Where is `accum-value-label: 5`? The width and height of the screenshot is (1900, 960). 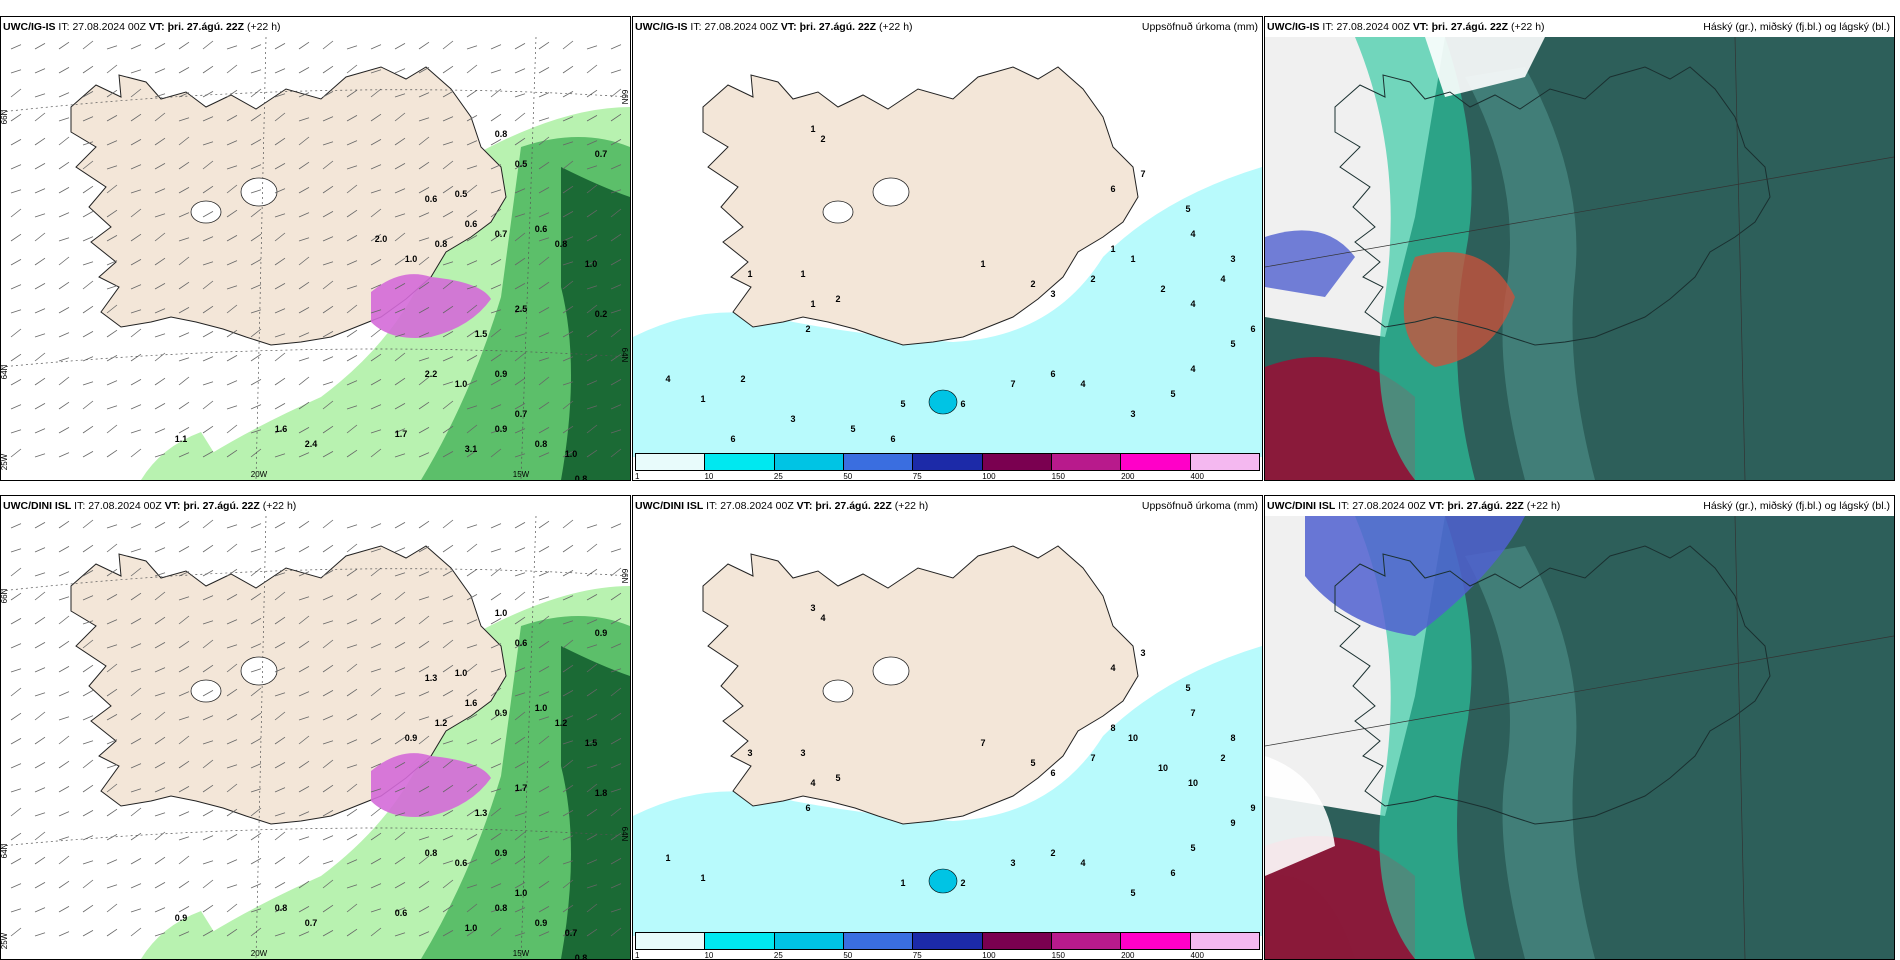 accum-value-label: 5 is located at coordinates (1187, 209).